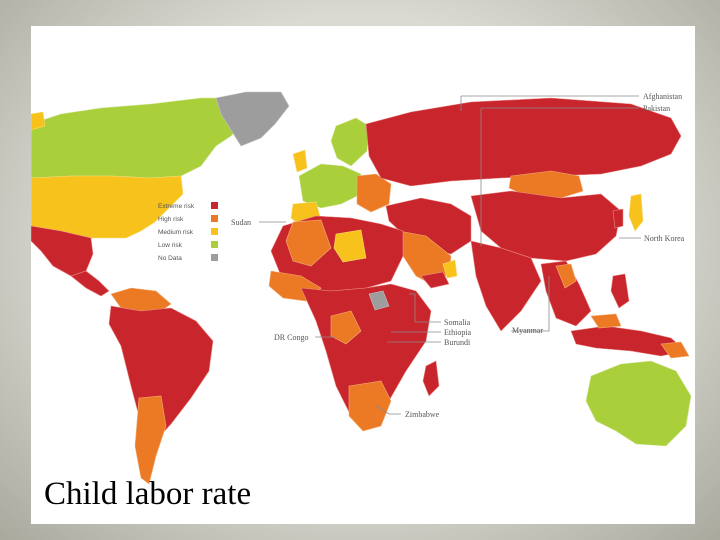  I want to click on region-papua, so click(675, 350).